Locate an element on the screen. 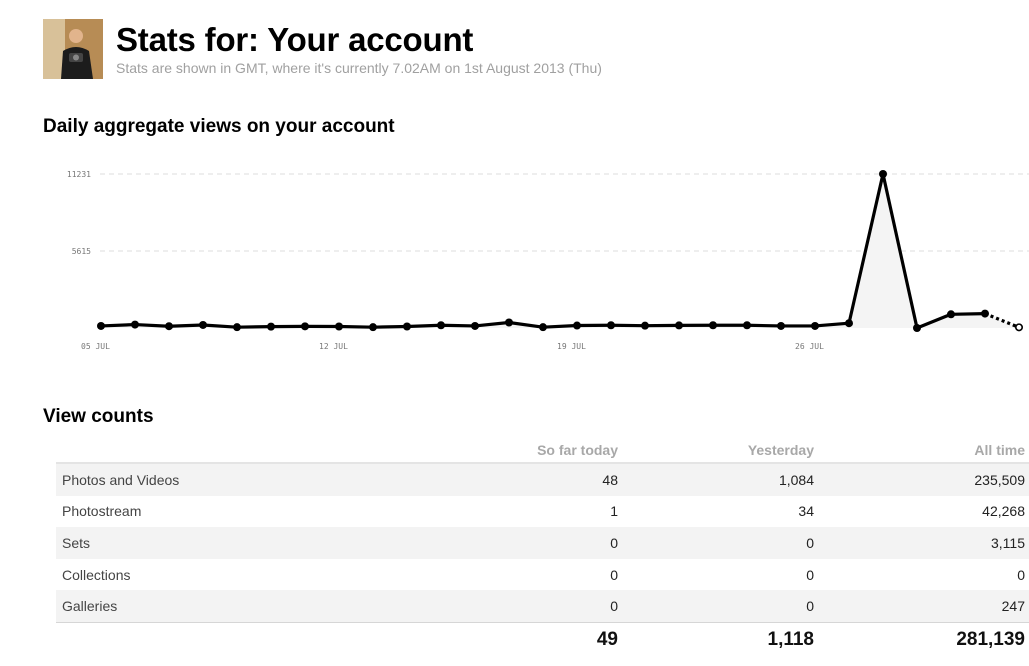  table-header-row: So far today Yesterday All time is located at coordinates (542, 451).